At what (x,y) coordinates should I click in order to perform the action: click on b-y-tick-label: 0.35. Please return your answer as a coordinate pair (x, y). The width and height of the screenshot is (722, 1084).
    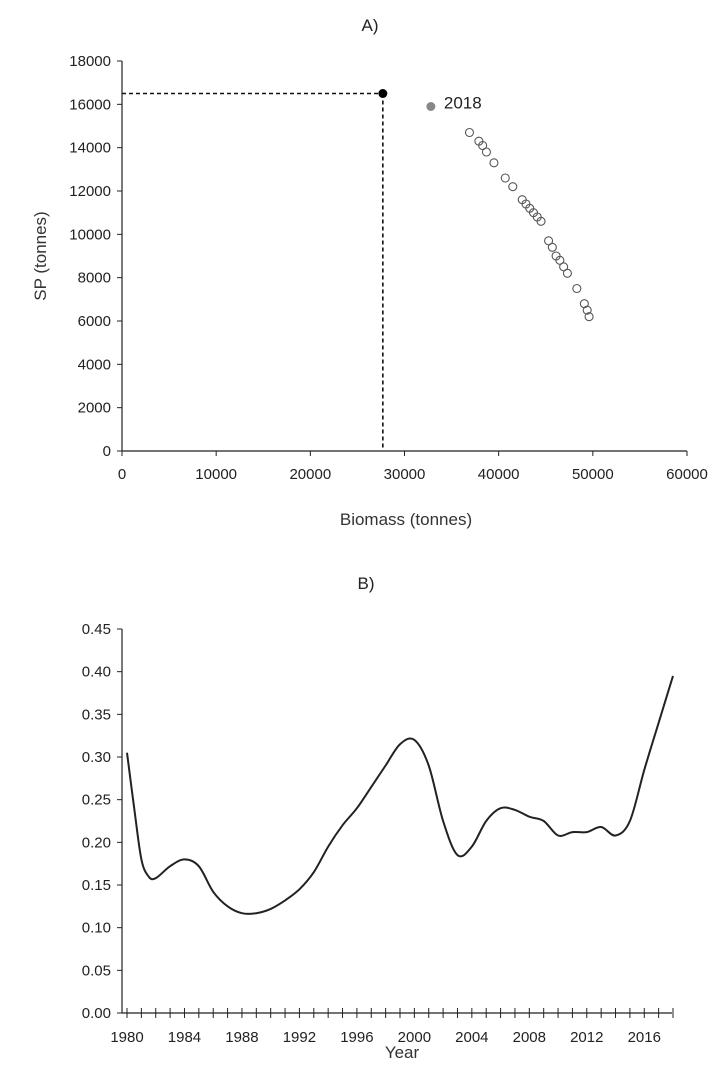
    Looking at the image, I should click on (96, 714).